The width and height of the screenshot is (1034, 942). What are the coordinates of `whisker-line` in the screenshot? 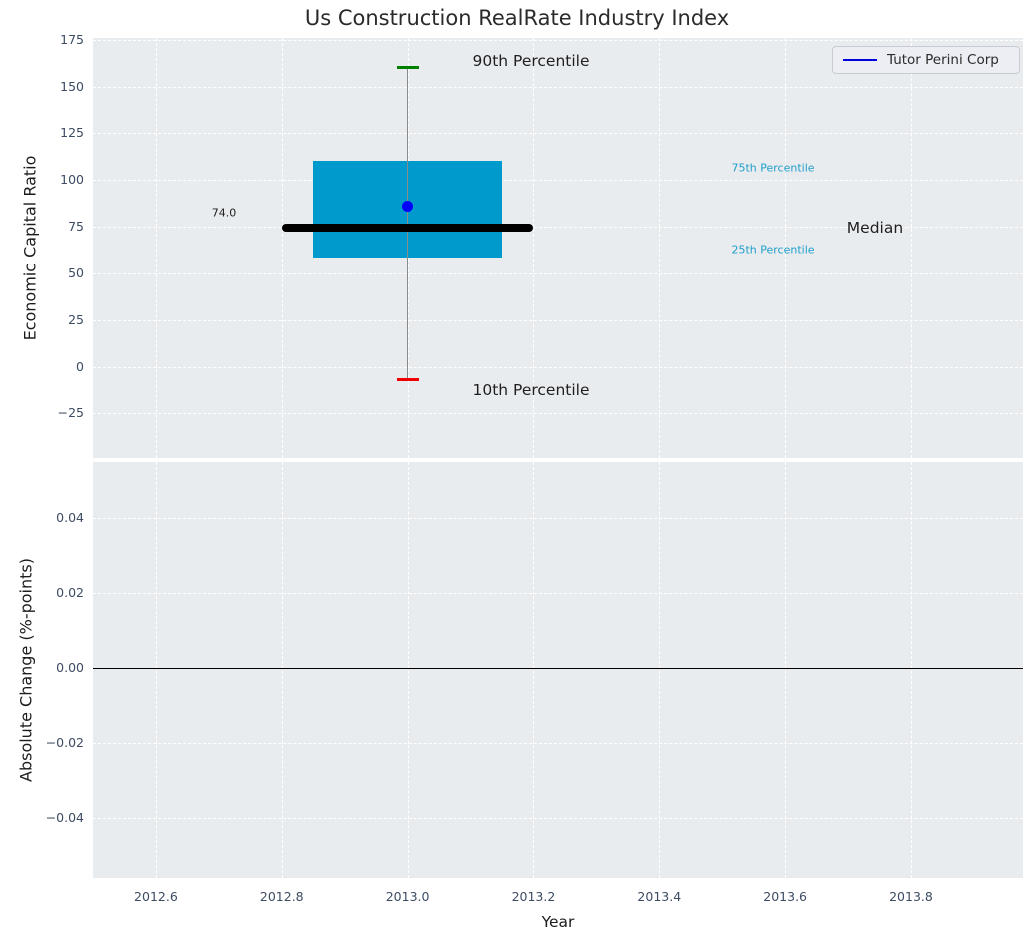 It's located at (407, 223).